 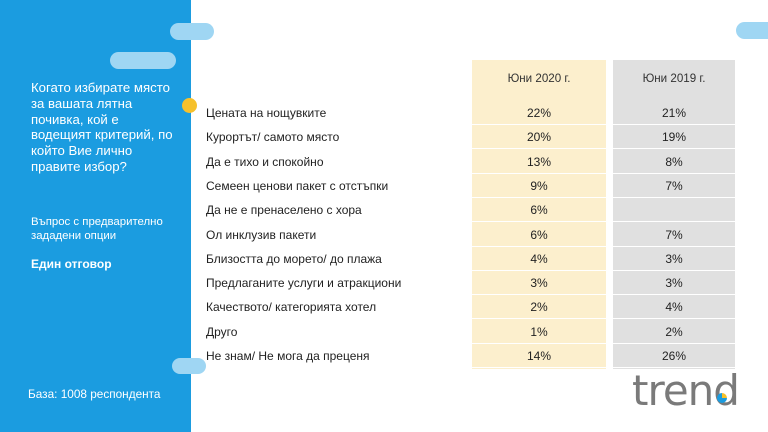 I want to click on row-label: Да не е пренаселено с хора, so click(x=284, y=210).